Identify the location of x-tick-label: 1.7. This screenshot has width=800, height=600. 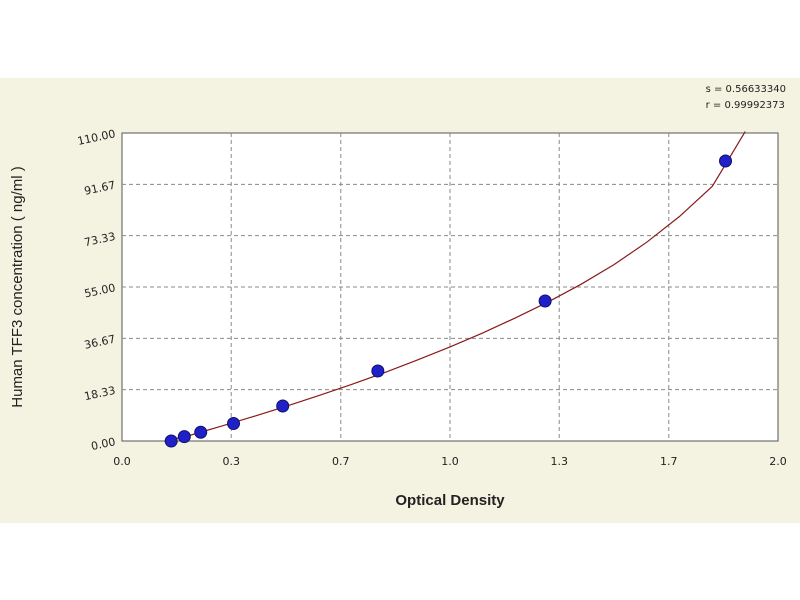
(669, 461).